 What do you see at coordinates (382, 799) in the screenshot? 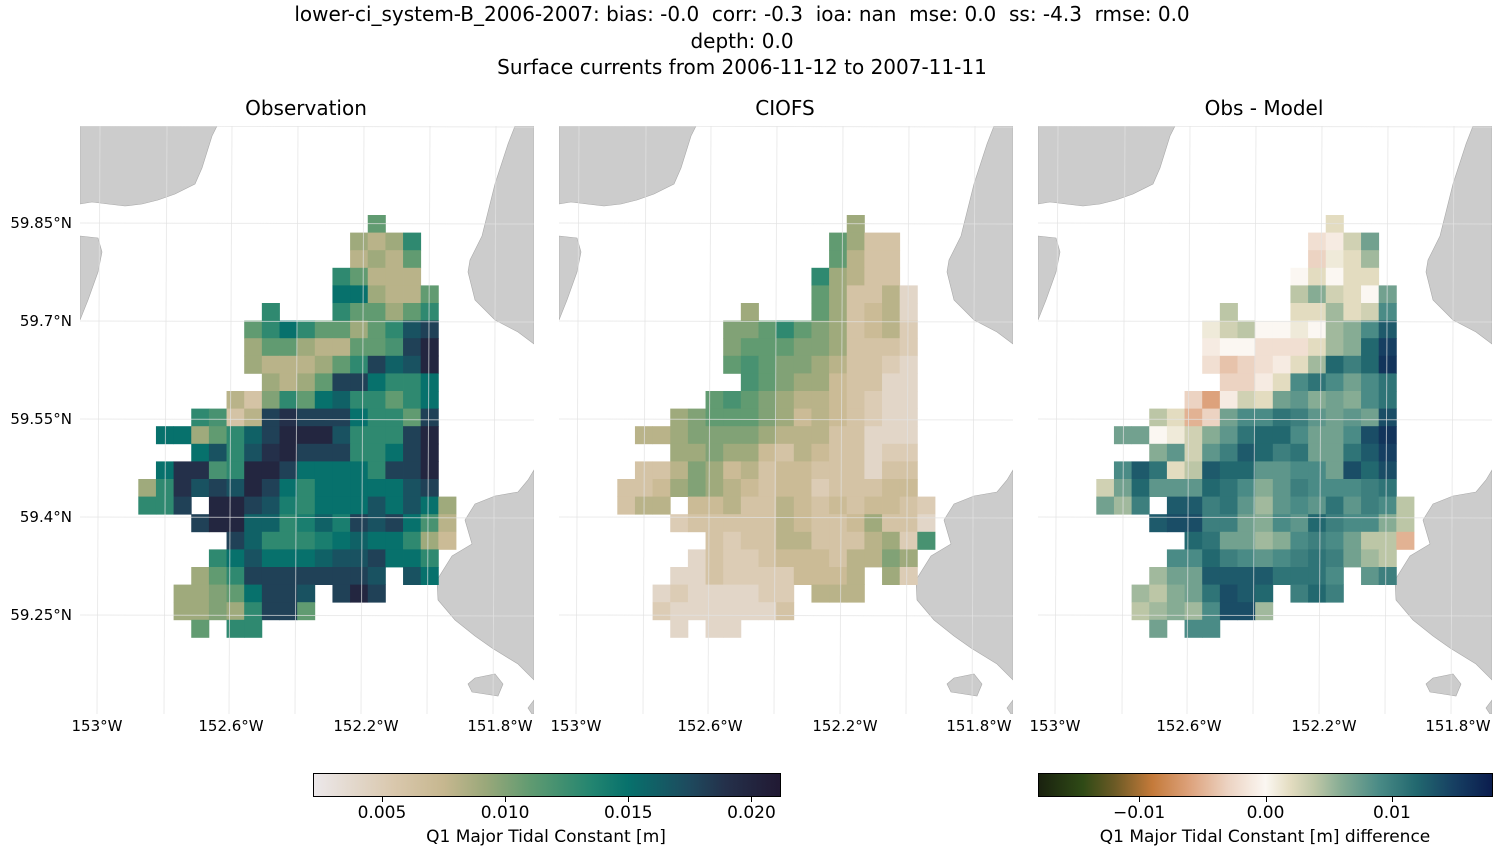
I see `colorbar-tick` at bounding box center [382, 799].